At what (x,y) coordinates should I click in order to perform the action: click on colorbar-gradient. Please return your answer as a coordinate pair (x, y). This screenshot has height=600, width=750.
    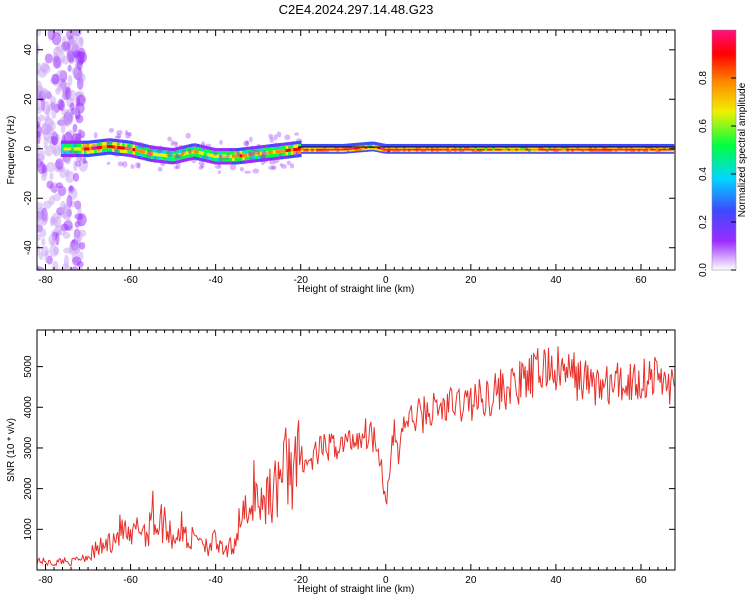
    Looking at the image, I should click on (724, 150).